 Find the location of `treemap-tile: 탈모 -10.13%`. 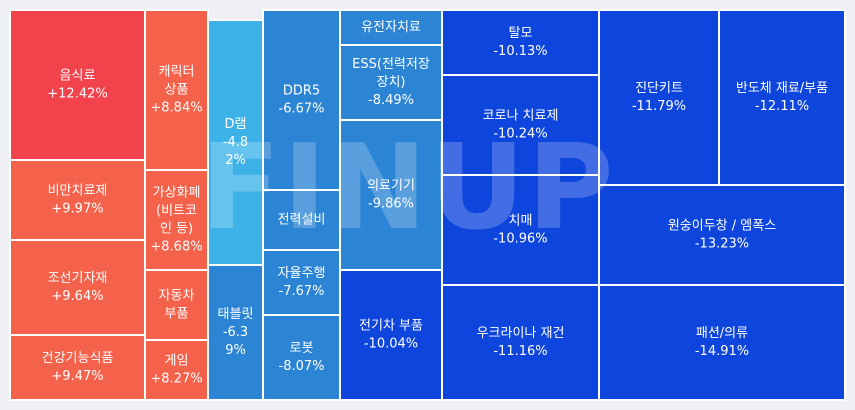

treemap-tile: 탈모 -10.13% is located at coordinates (520, 42).